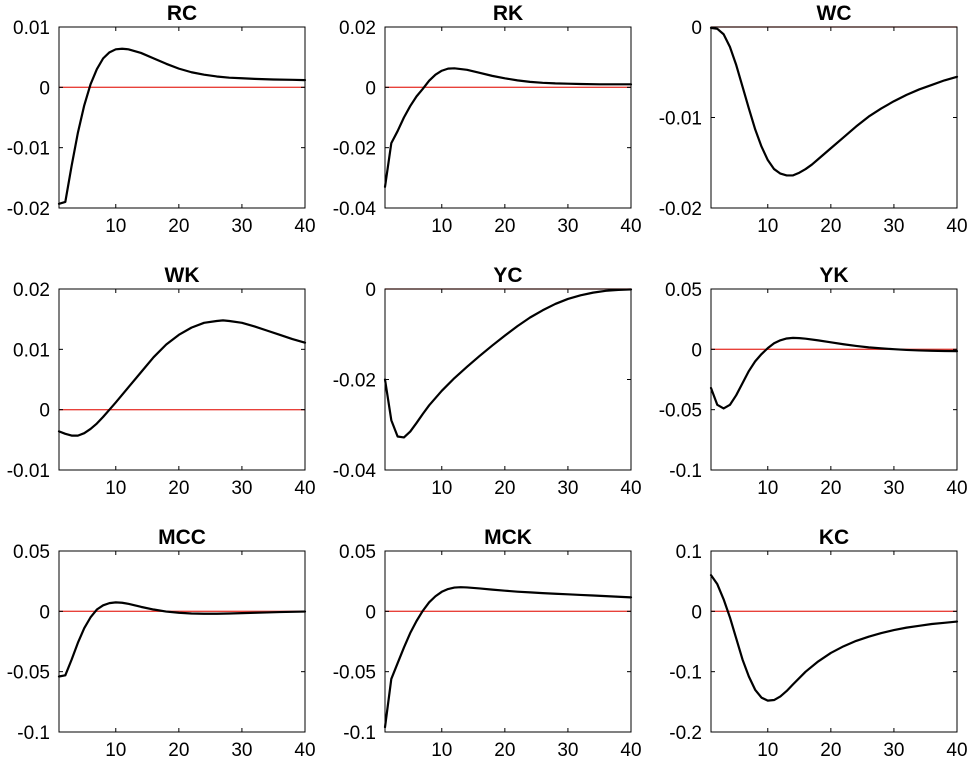 The height and width of the screenshot is (764, 972). I want to click on panel-kc: KC -0.2 -0.1 0 0.1 10 20 30 40, so click(818, 643).